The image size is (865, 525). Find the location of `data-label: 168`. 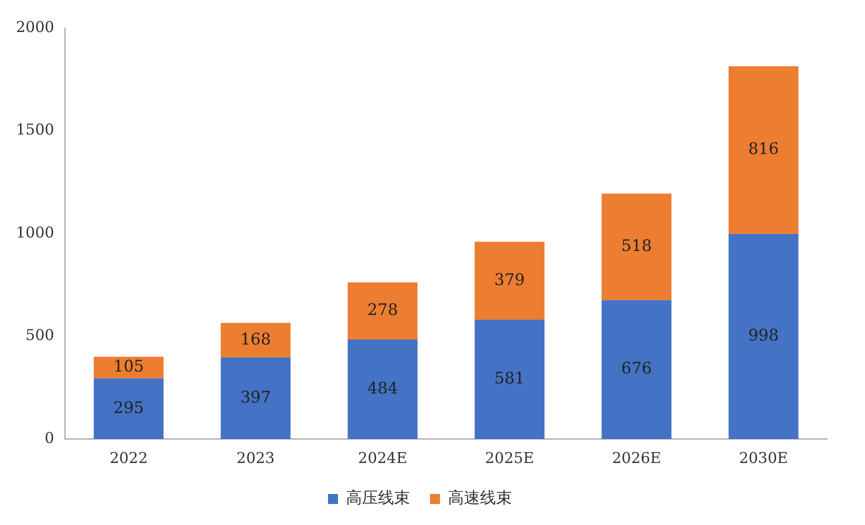

data-label: 168 is located at coordinates (255, 338).